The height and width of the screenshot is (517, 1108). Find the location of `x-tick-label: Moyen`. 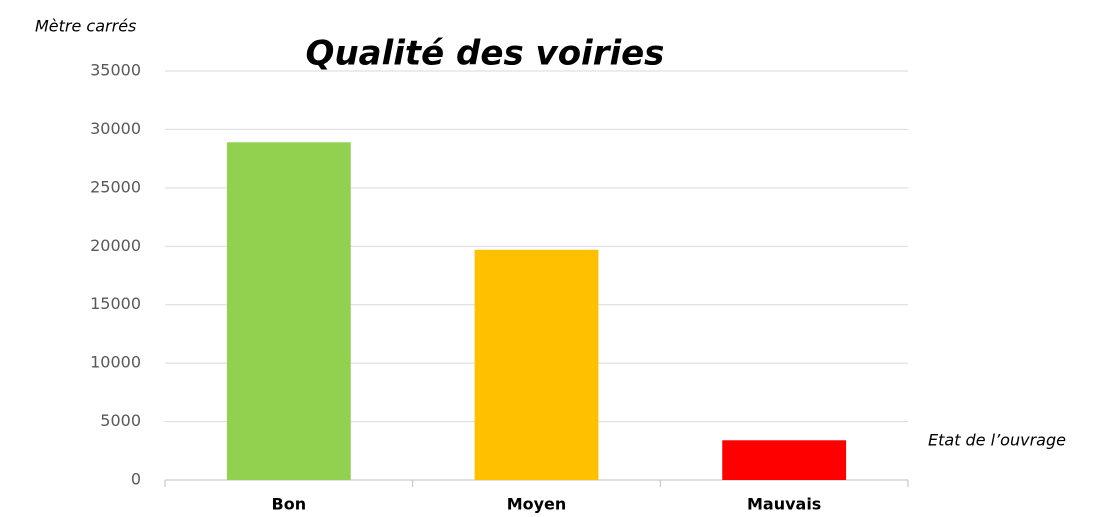

x-tick-label: Moyen is located at coordinates (537, 504).